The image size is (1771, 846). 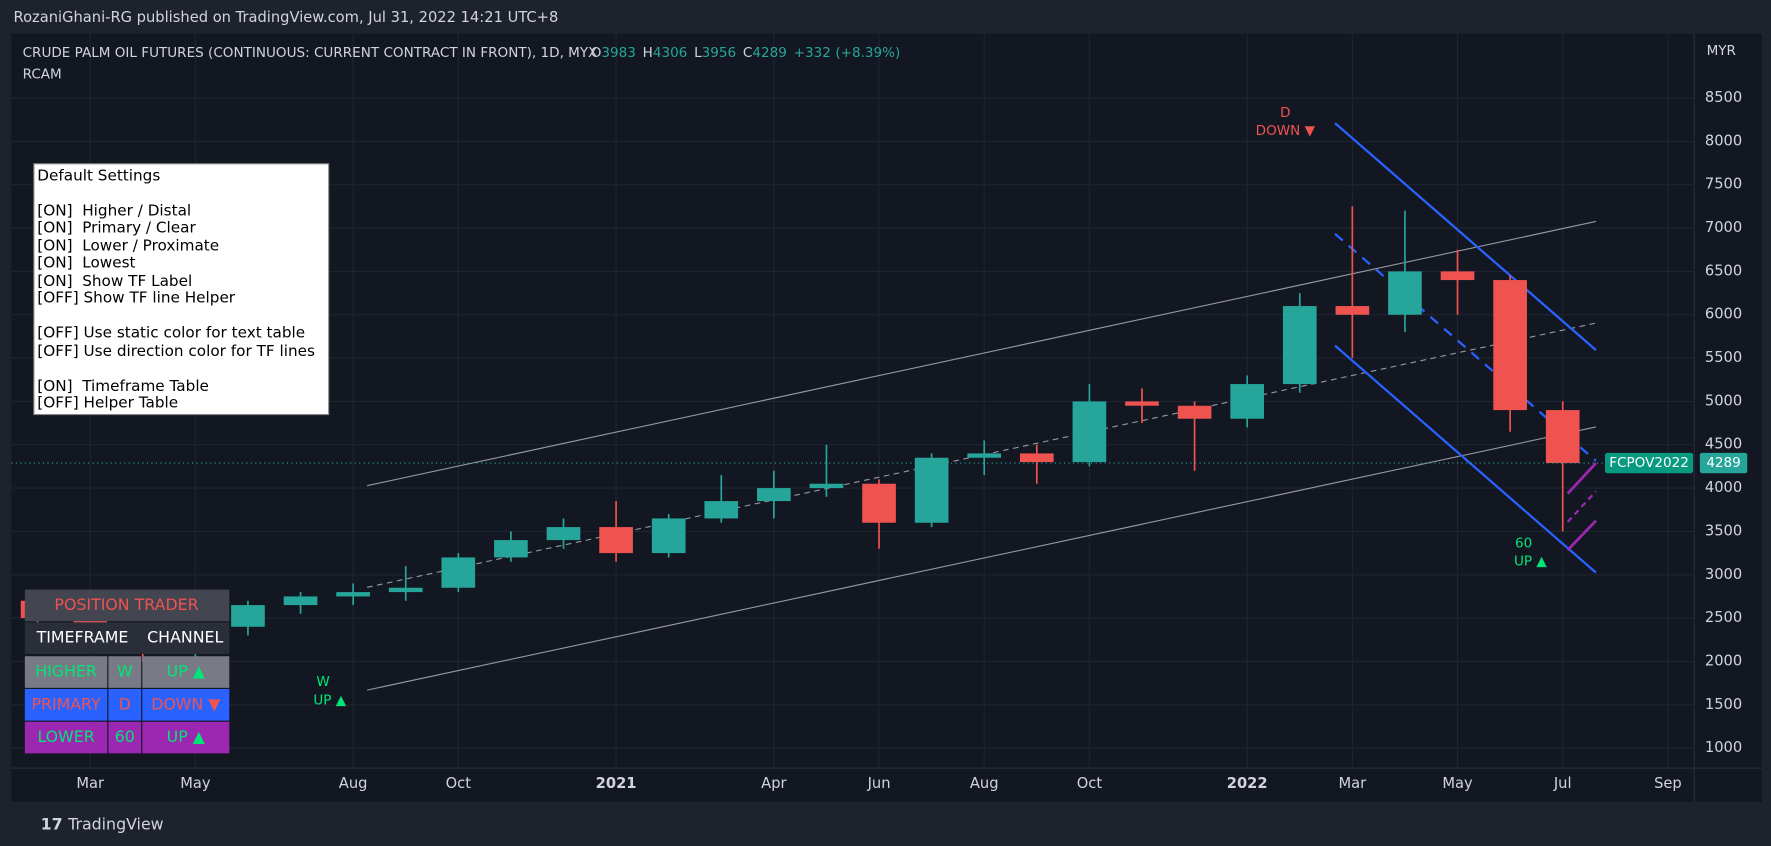 I want to click on x-tick-label: 2021, so click(x=616, y=783).